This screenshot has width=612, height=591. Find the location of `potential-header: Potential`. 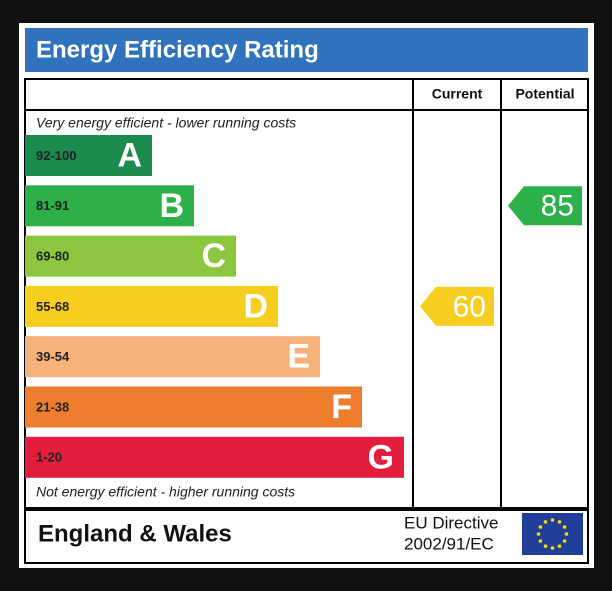

potential-header: Potential is located at coordinates (544, 94).